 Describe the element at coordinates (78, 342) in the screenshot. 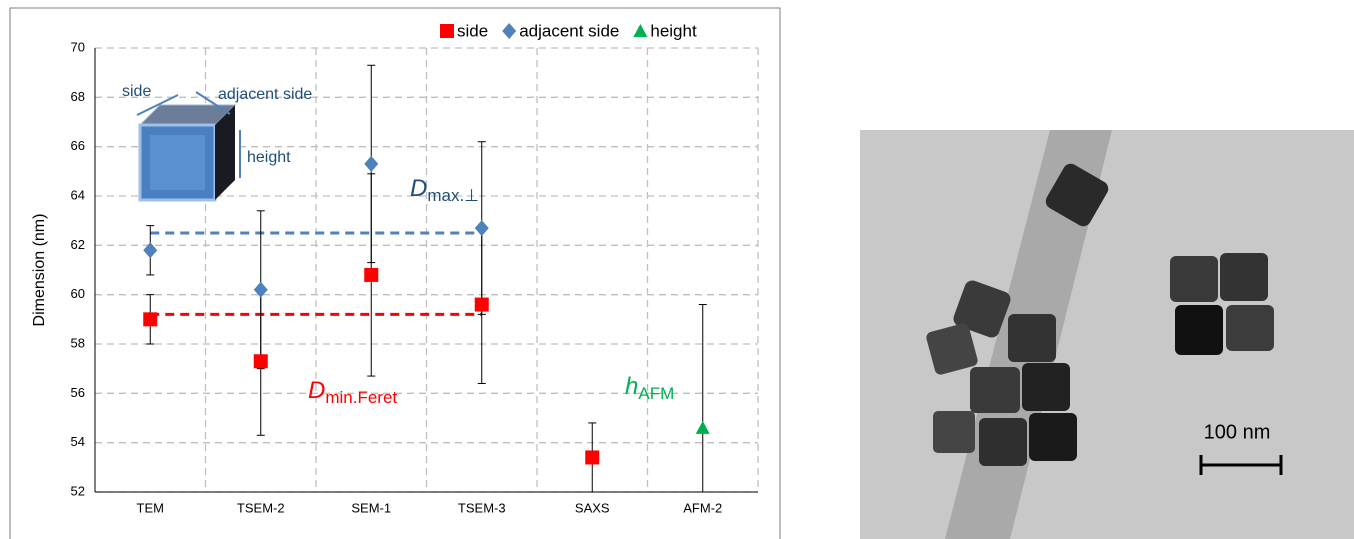

I see `y-tick-label: 58` at that location.